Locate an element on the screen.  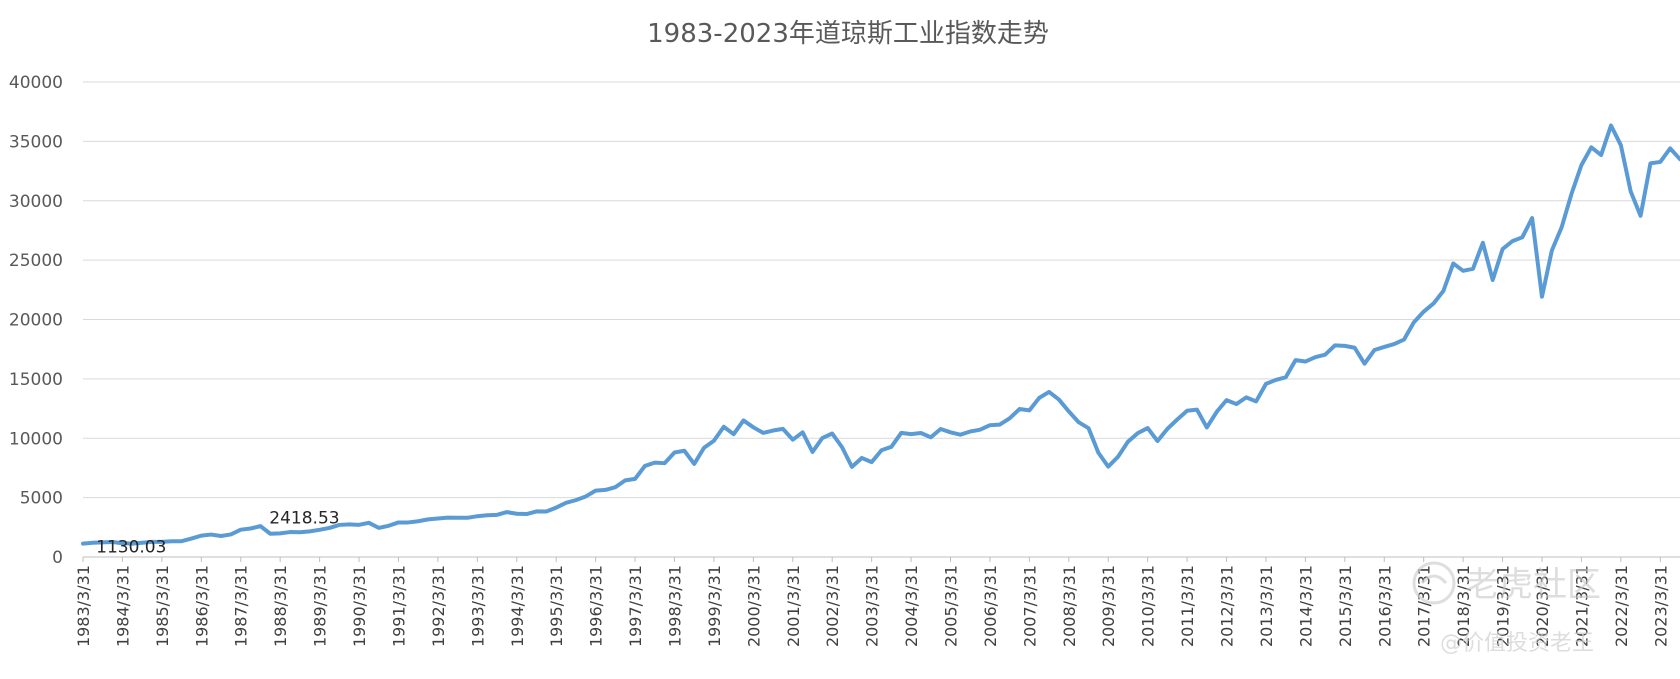
x-tick-label: 1992/3/31 is located at coordinates (438, 606).